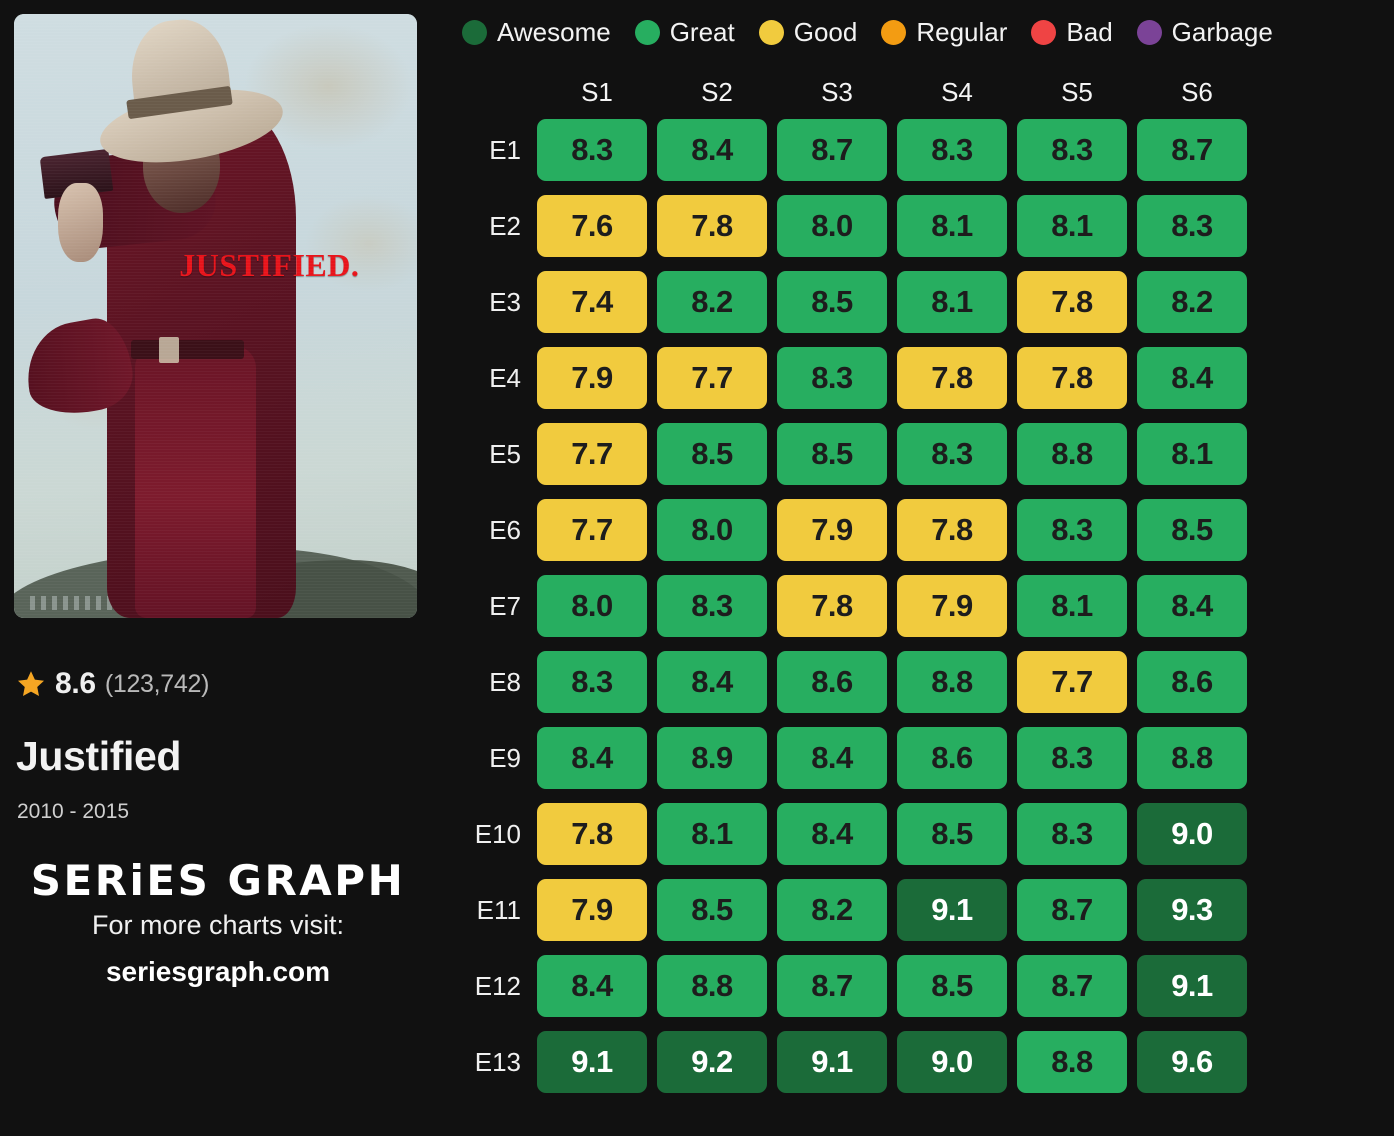 The image size is (1394, 1136). I want to click on rating-cell-e2-s5: 8.1, so click(1072, 226).